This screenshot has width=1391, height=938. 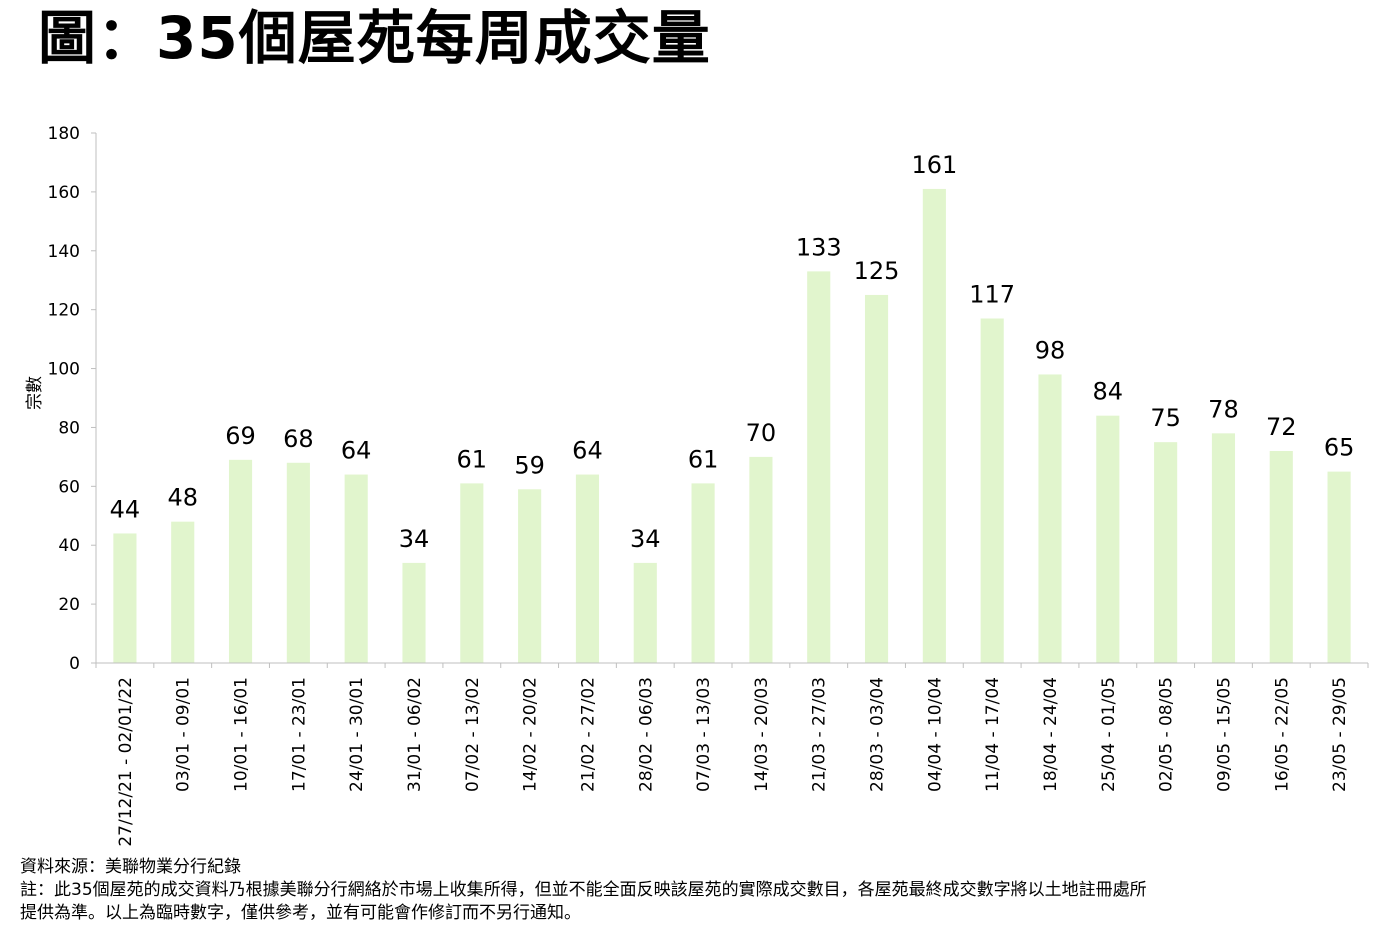 What do you see at coordinates (300, 913) in the screenshot?
I see `disclaimer-line-2: 提供為準。以上為臨時數字，僅供參考，並有可能會作修訂而不另行通知。` at bounding box center [300, 913].